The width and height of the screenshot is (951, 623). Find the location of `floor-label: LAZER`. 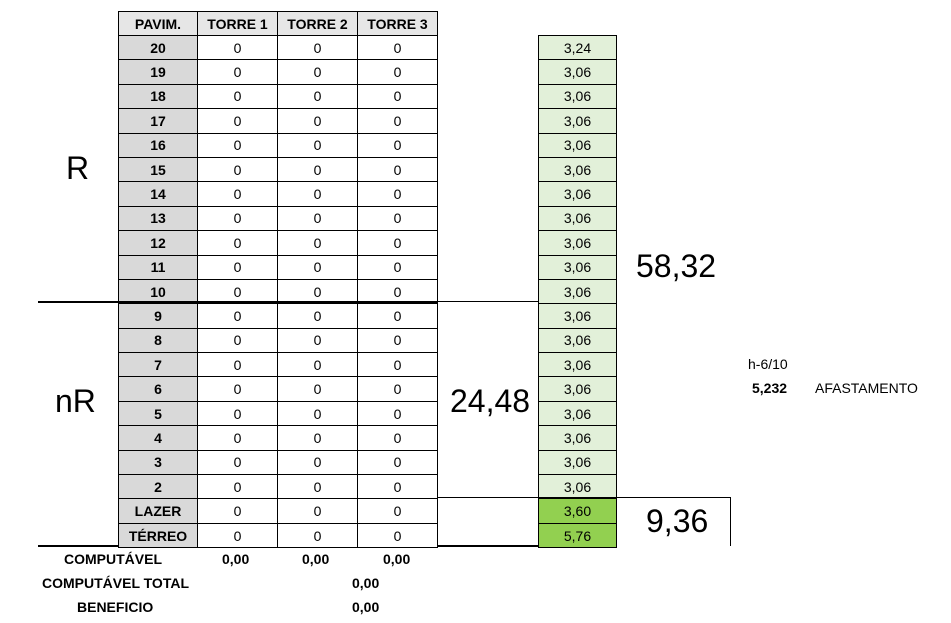

floor-label: LAZER is located at coordinates (158, 511).